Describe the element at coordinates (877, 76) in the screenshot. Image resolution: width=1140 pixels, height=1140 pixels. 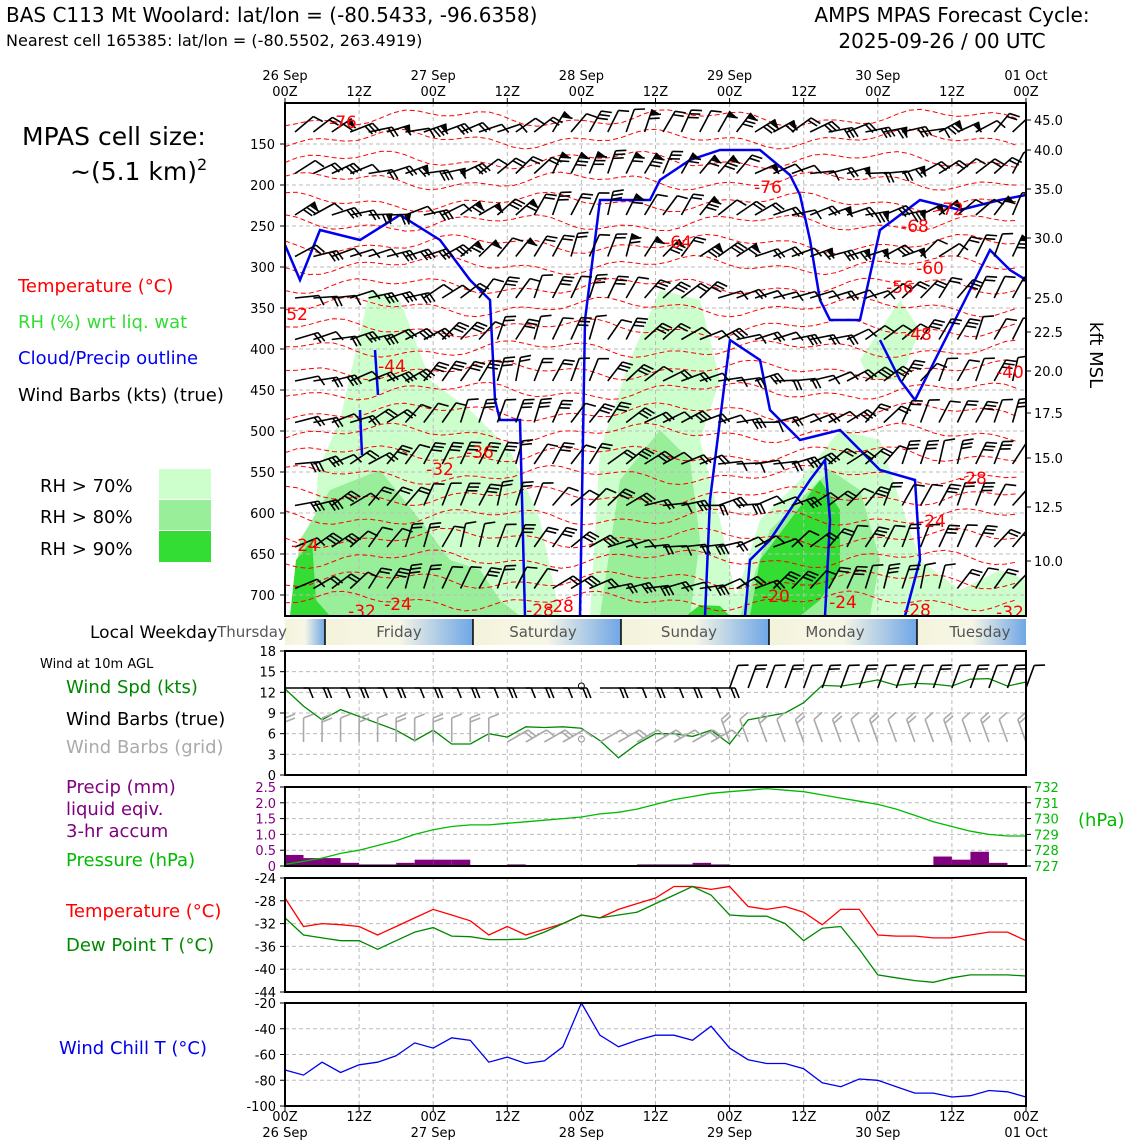
I see `top-day-label: 30 Sep` at that location.